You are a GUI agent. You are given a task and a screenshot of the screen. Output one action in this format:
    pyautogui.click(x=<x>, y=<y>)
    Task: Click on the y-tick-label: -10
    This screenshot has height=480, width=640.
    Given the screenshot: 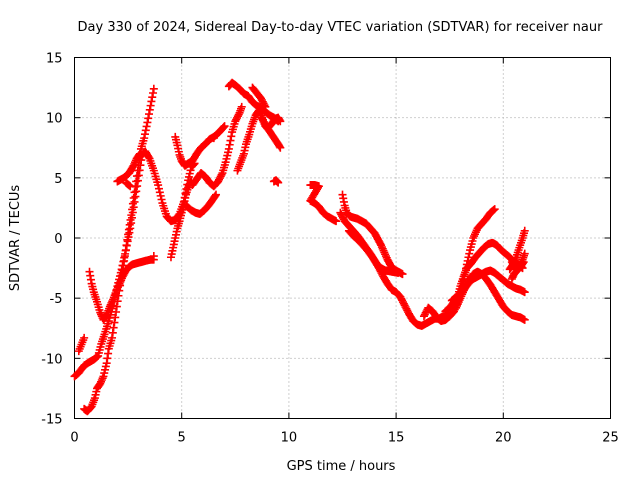 What is the action you would take?
    pyautogui.click(x=51, y=359)
    